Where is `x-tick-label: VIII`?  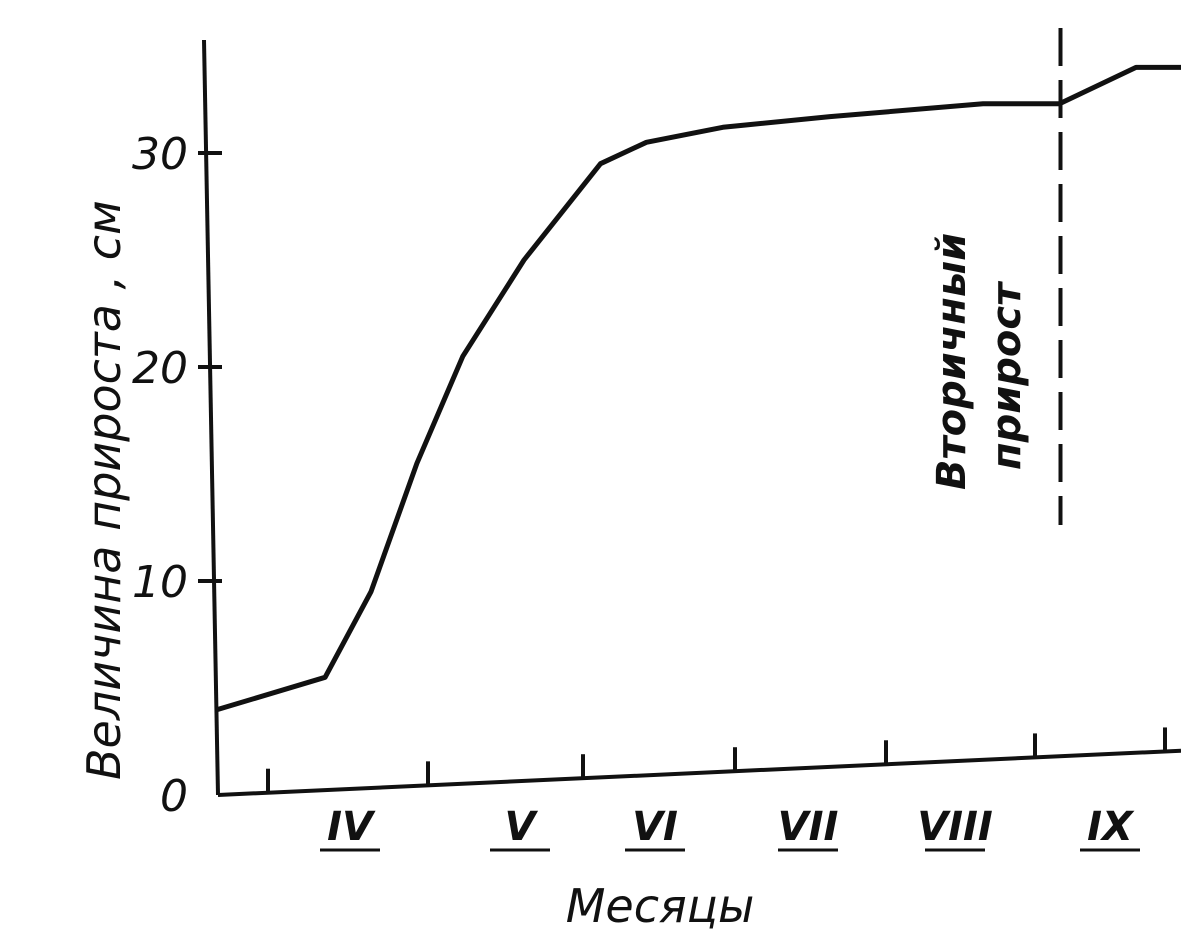 x-tick-label: VIII is located at coordinates (955, 827).